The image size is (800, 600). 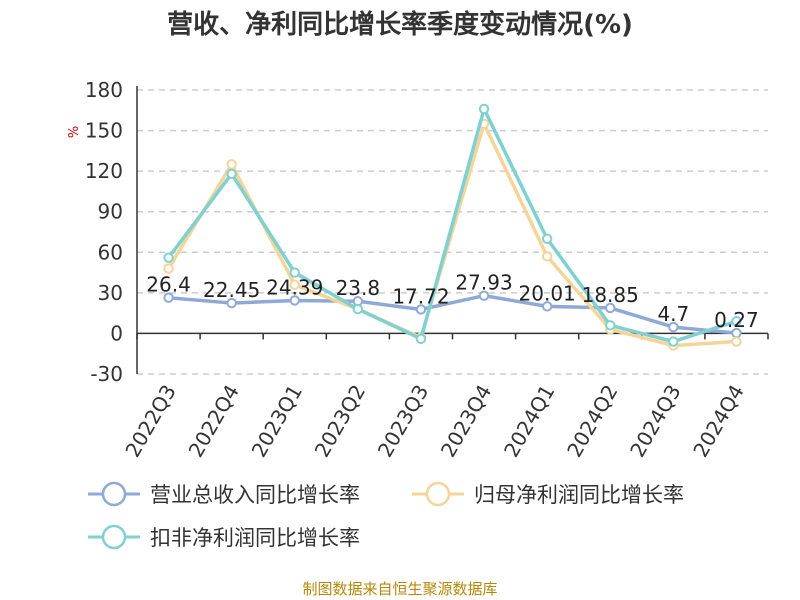 I want to click on data-label: 0.27, so click(x=736, y=320).